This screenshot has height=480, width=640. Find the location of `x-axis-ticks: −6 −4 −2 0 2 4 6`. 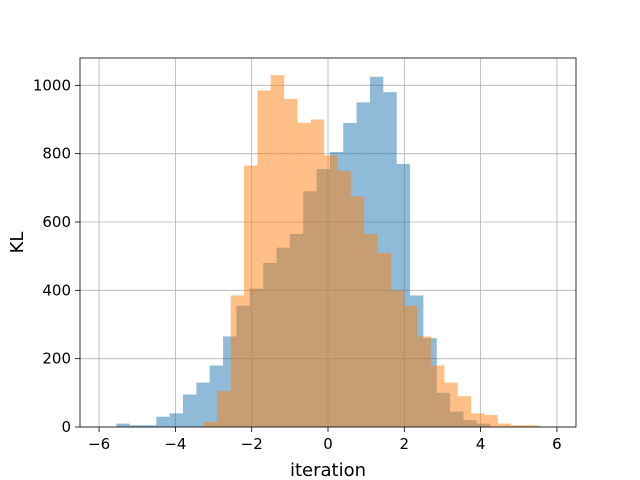

x-axis-ticks: −6 −4 −2 0 2 4 6 is located at coordinates (325, 440).